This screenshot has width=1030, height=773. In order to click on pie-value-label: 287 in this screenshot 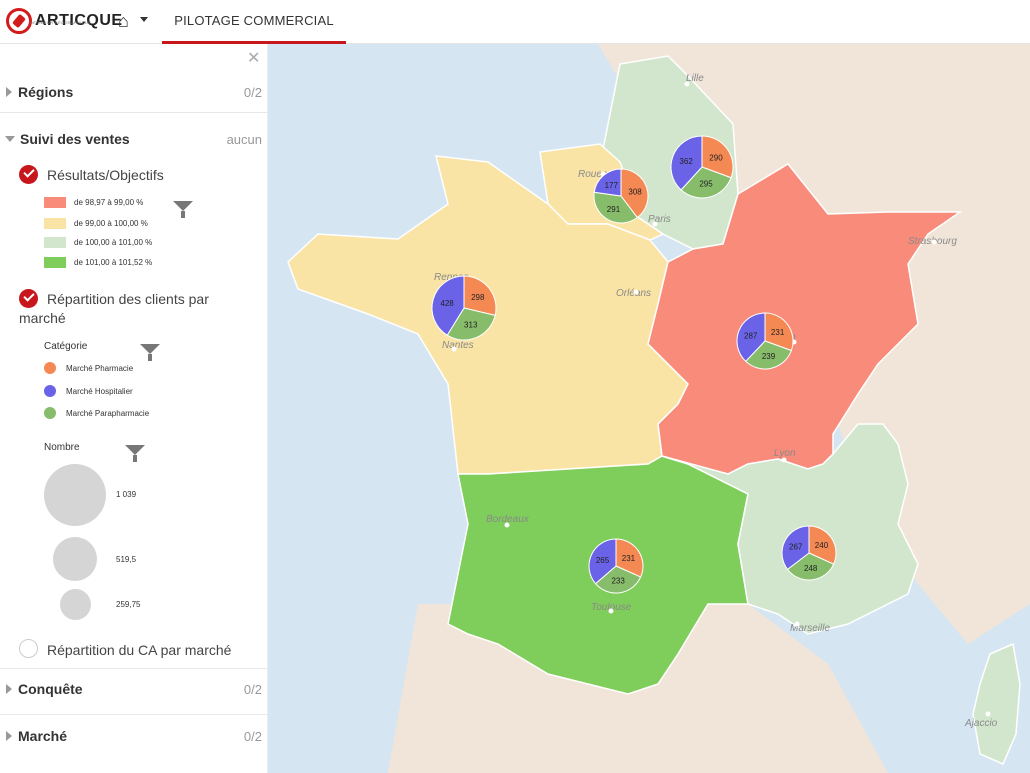, I will do `click(751, 335)`.